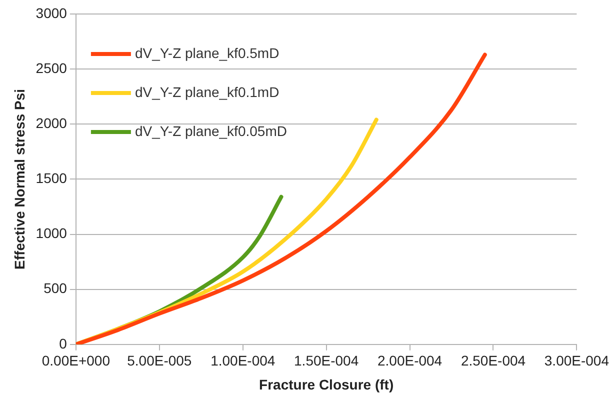 This screenshot has width=612, height=404. Describe the element at coordinates (409, 360) in the screenshot. I see `x-tick-label: 2.00E-004` at that location.